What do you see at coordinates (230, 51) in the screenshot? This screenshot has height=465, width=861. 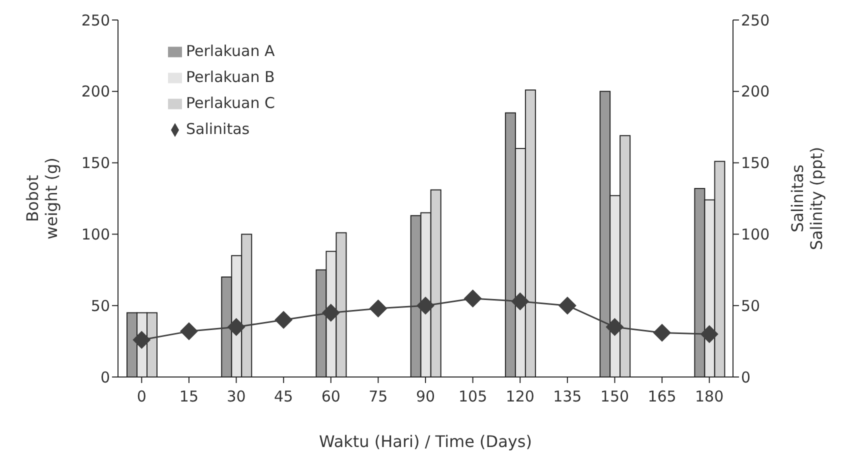 I see `legend-label: Perlakuan A` at bounding box center [230, 51].